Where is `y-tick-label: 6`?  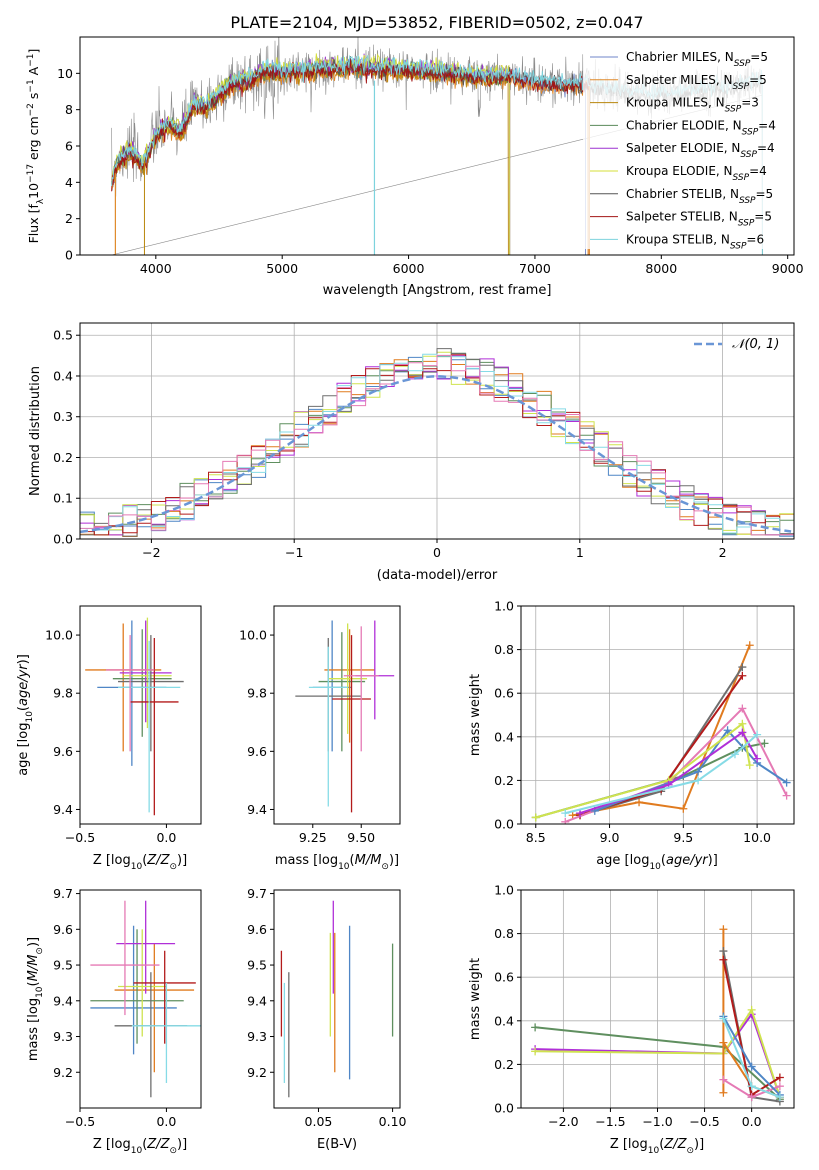 y-tick-label: 6 is located at coordinates (69, 146).